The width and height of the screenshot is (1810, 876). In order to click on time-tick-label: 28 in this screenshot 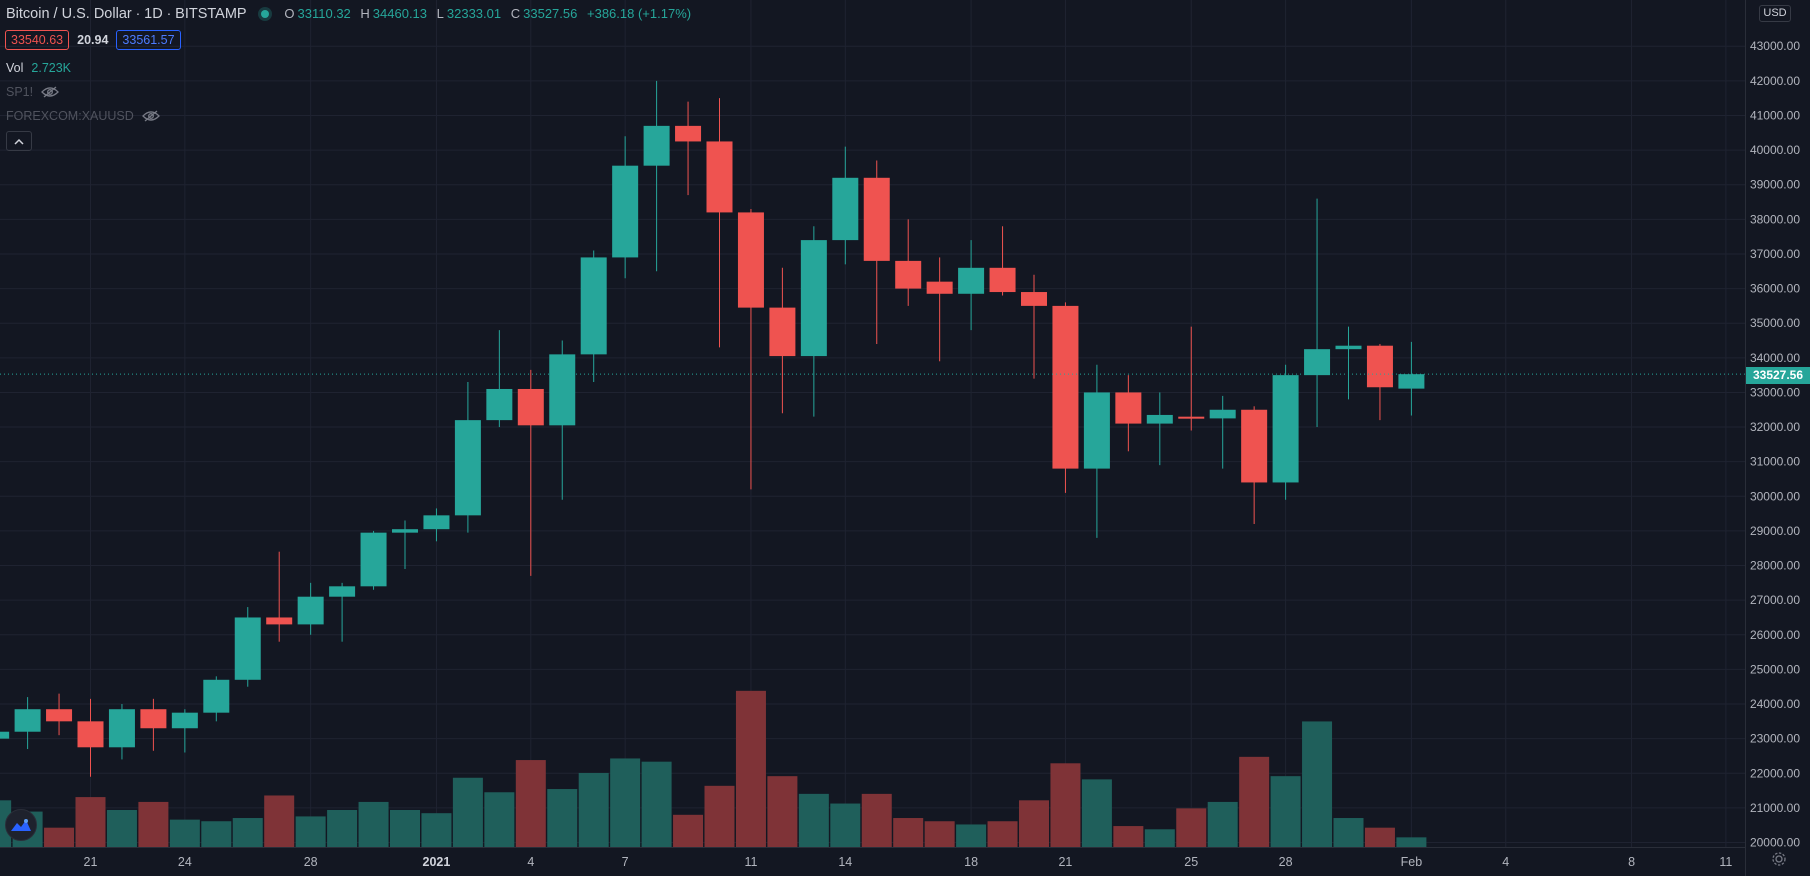, I will do `click(311, 862)`.